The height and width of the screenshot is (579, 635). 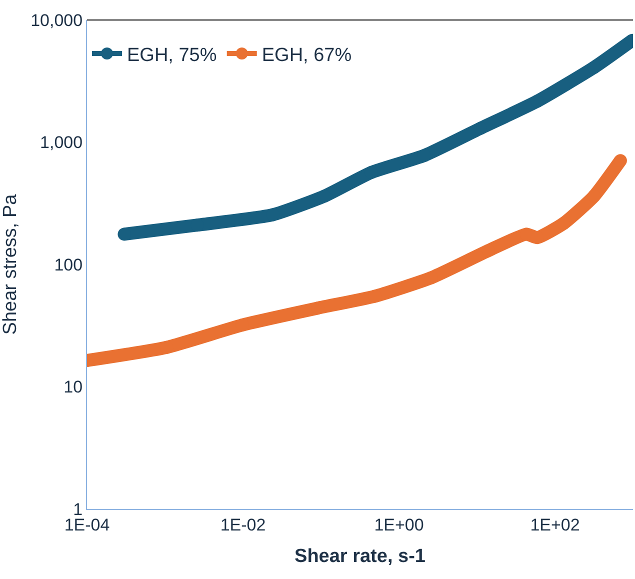 What do you see at coordinates (68, 264) in the screenshot?
I see `y-tick-label: 100` at bounding box center [68, 264].